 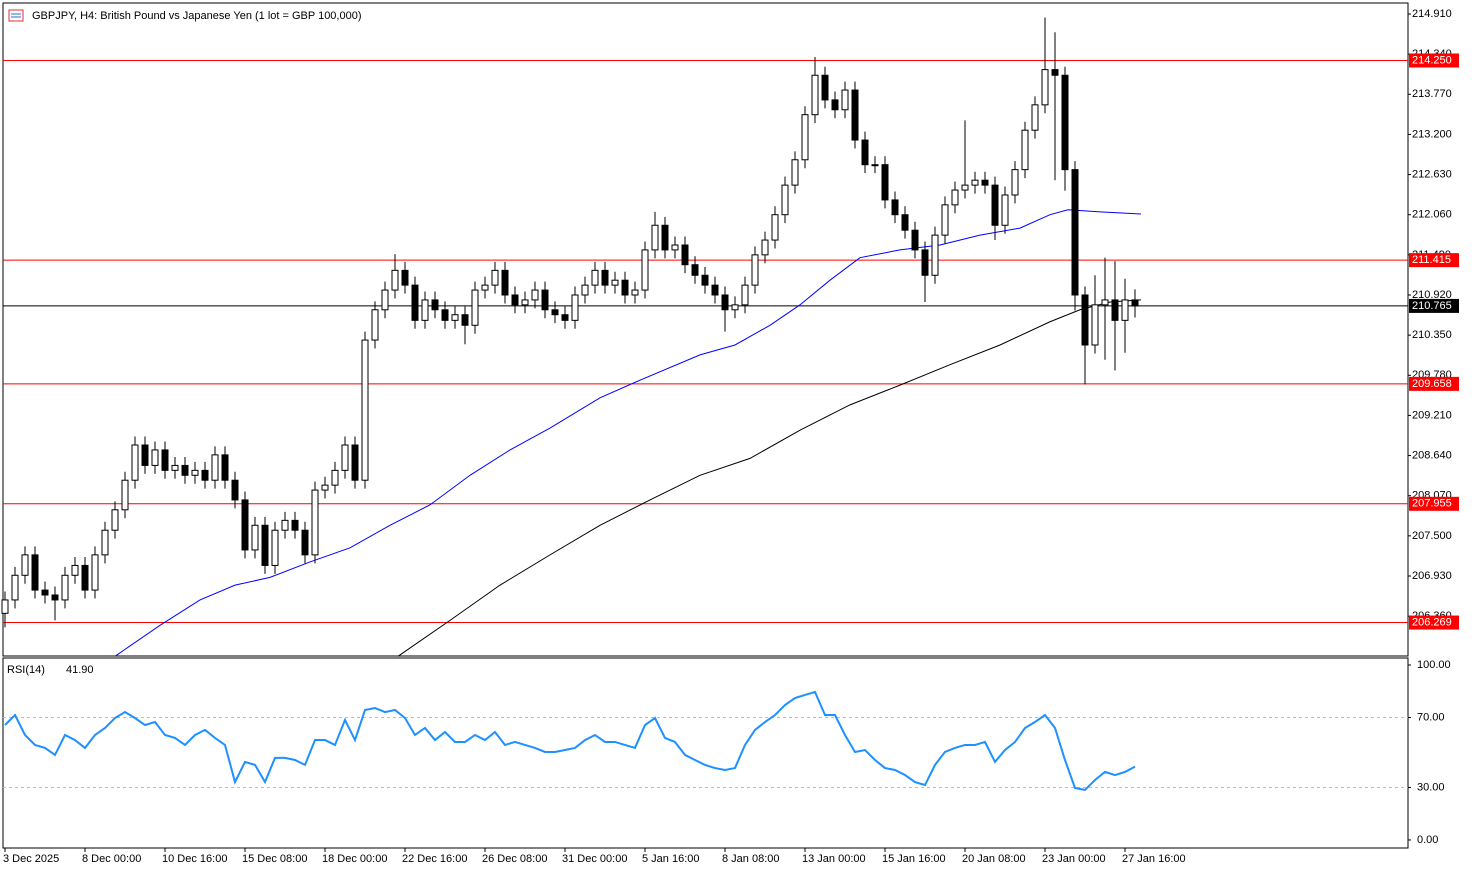 What do you see at coordinates (1432, 576) in the screenshot?
I see `y-tick-label: 206.930` at bounding box center [1432, 576].